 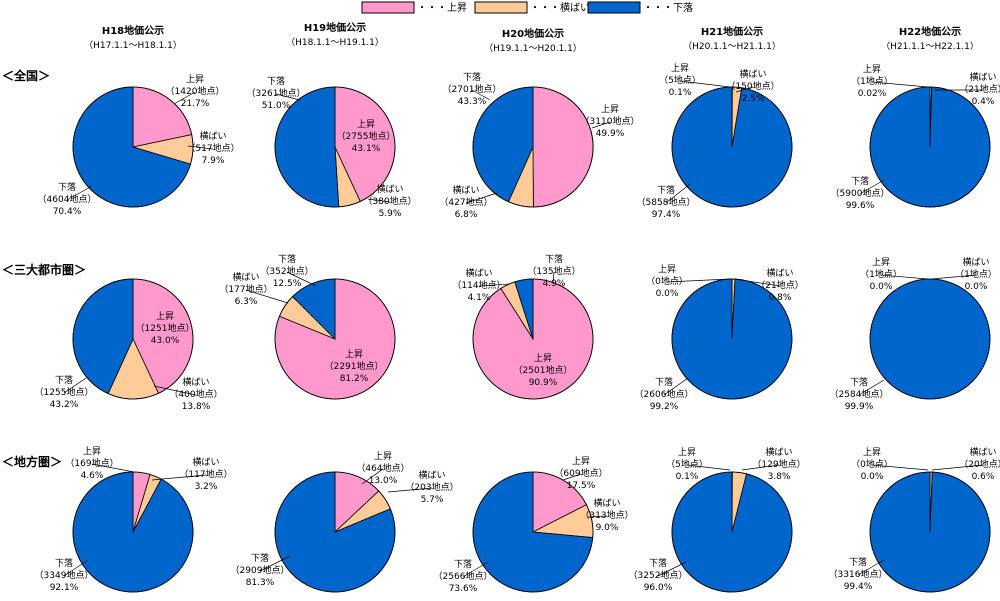 I want to click on slice-count-label: （135地点）, so click(x=553, y=271).